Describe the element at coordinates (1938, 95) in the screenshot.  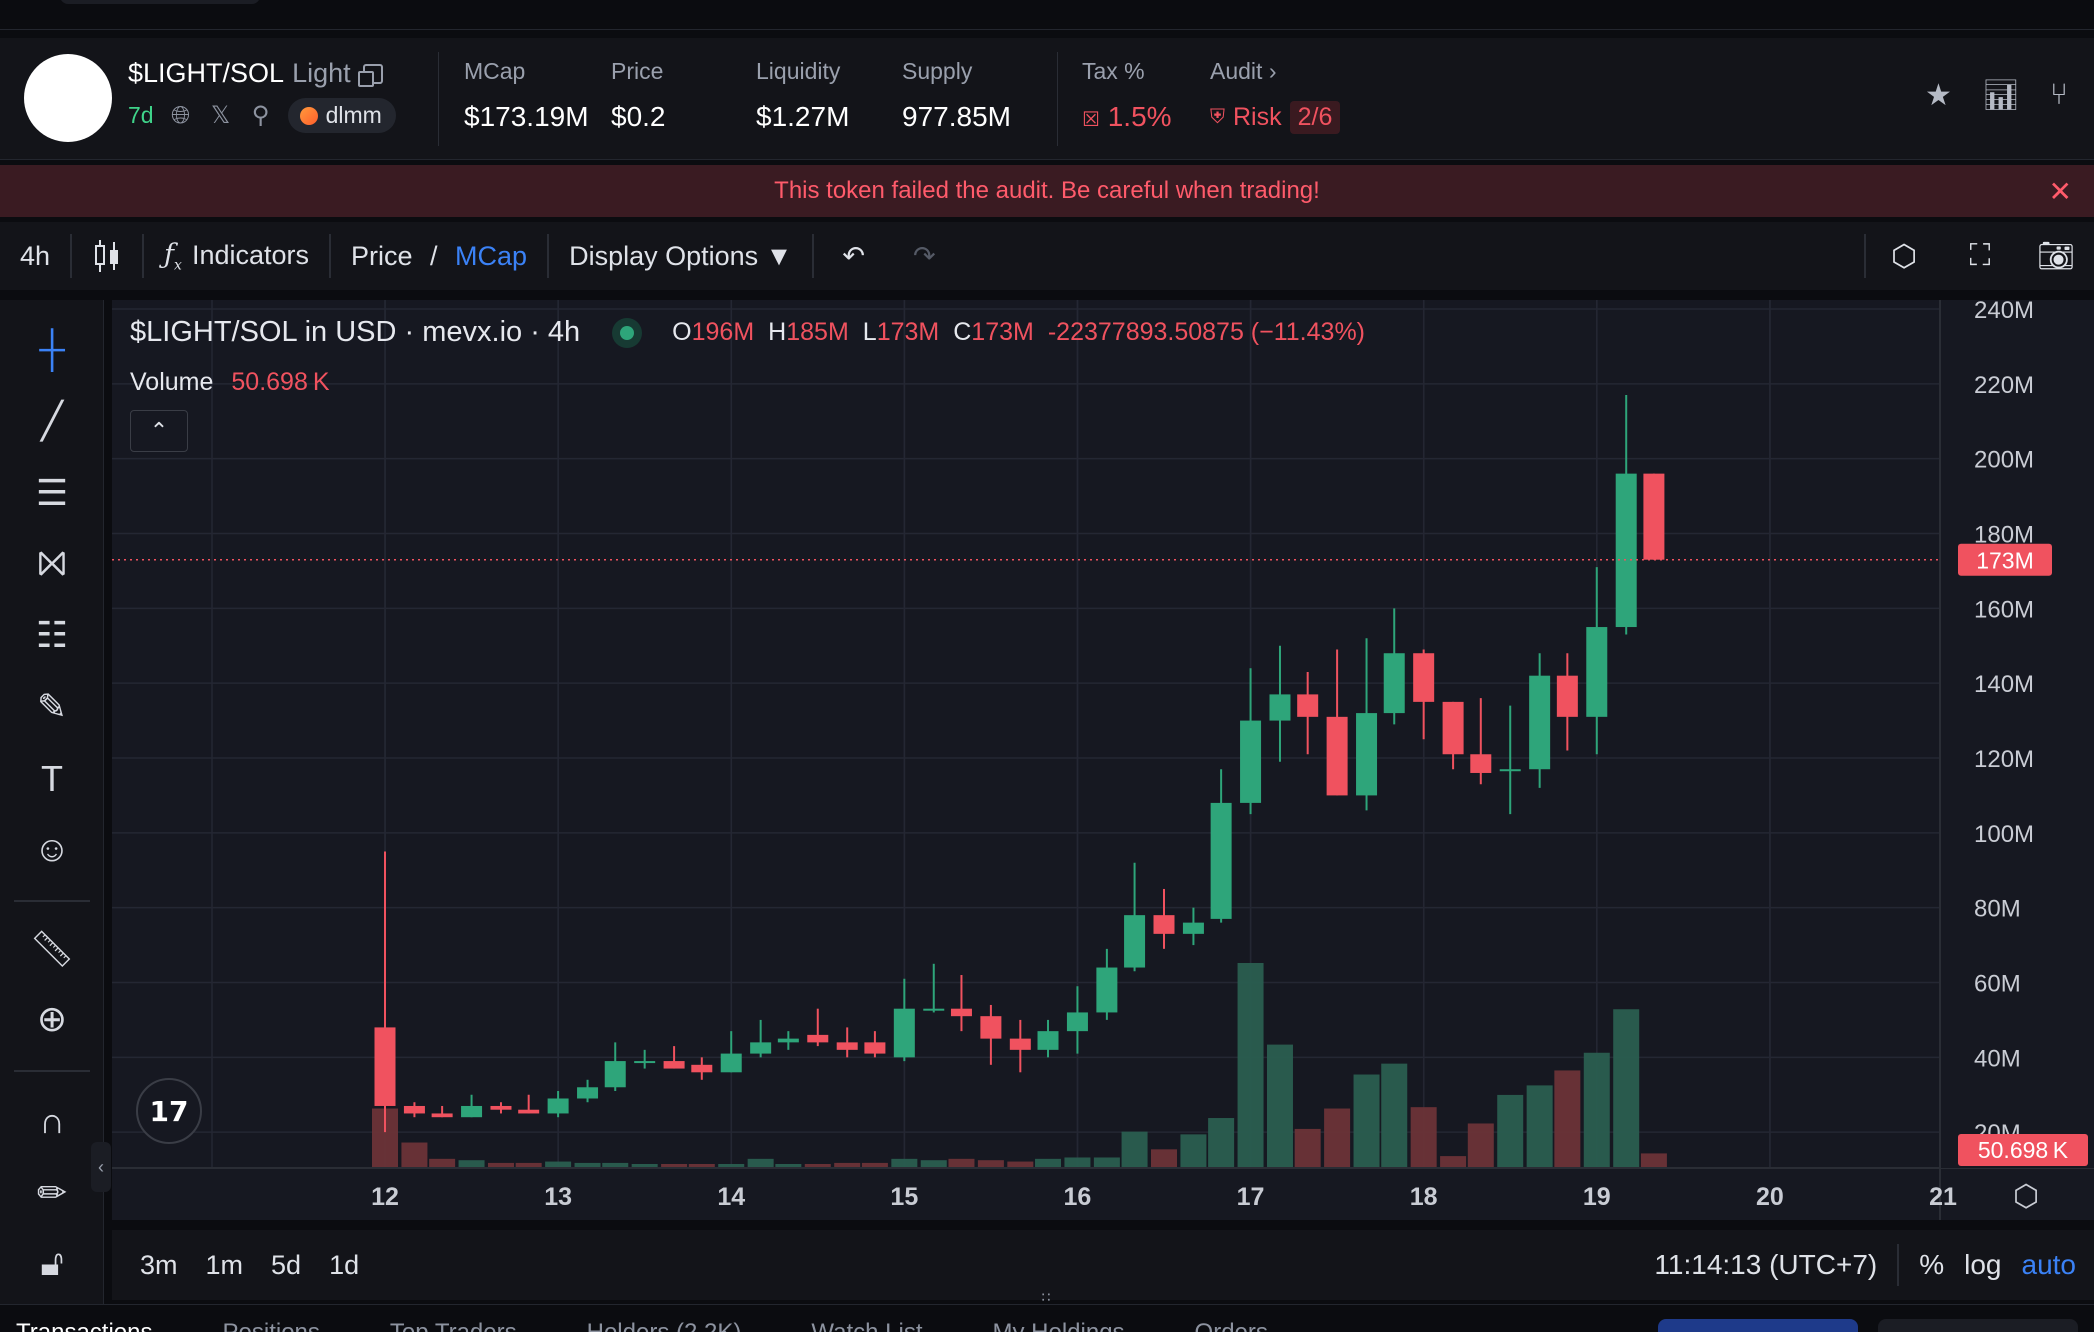
I see `star-icon: ★` at that location.